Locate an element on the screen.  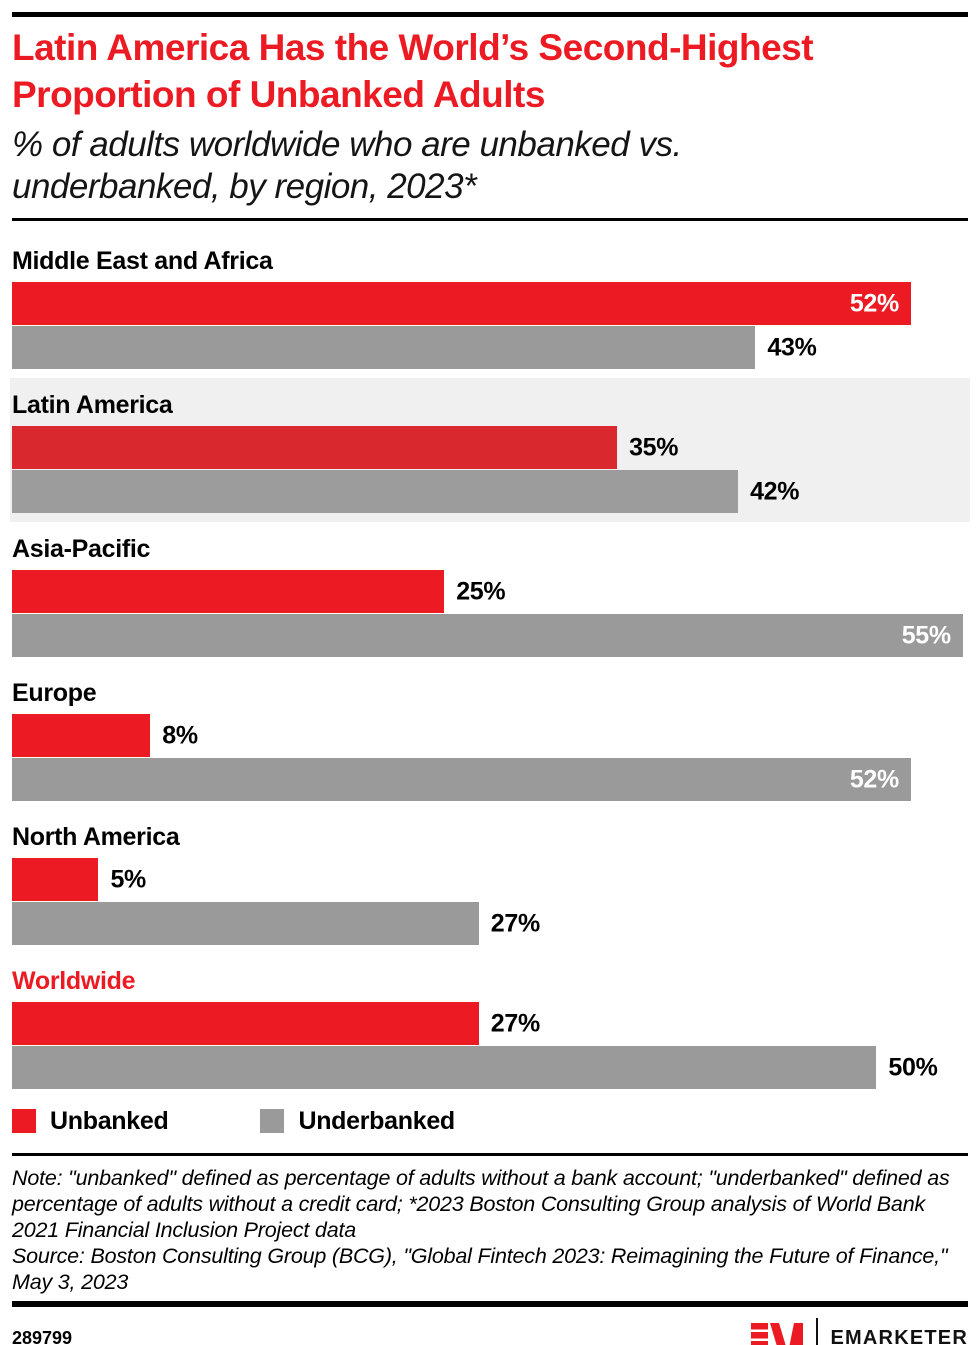
region-section: Europe 8% 52% is located at coordinates (490, 738).